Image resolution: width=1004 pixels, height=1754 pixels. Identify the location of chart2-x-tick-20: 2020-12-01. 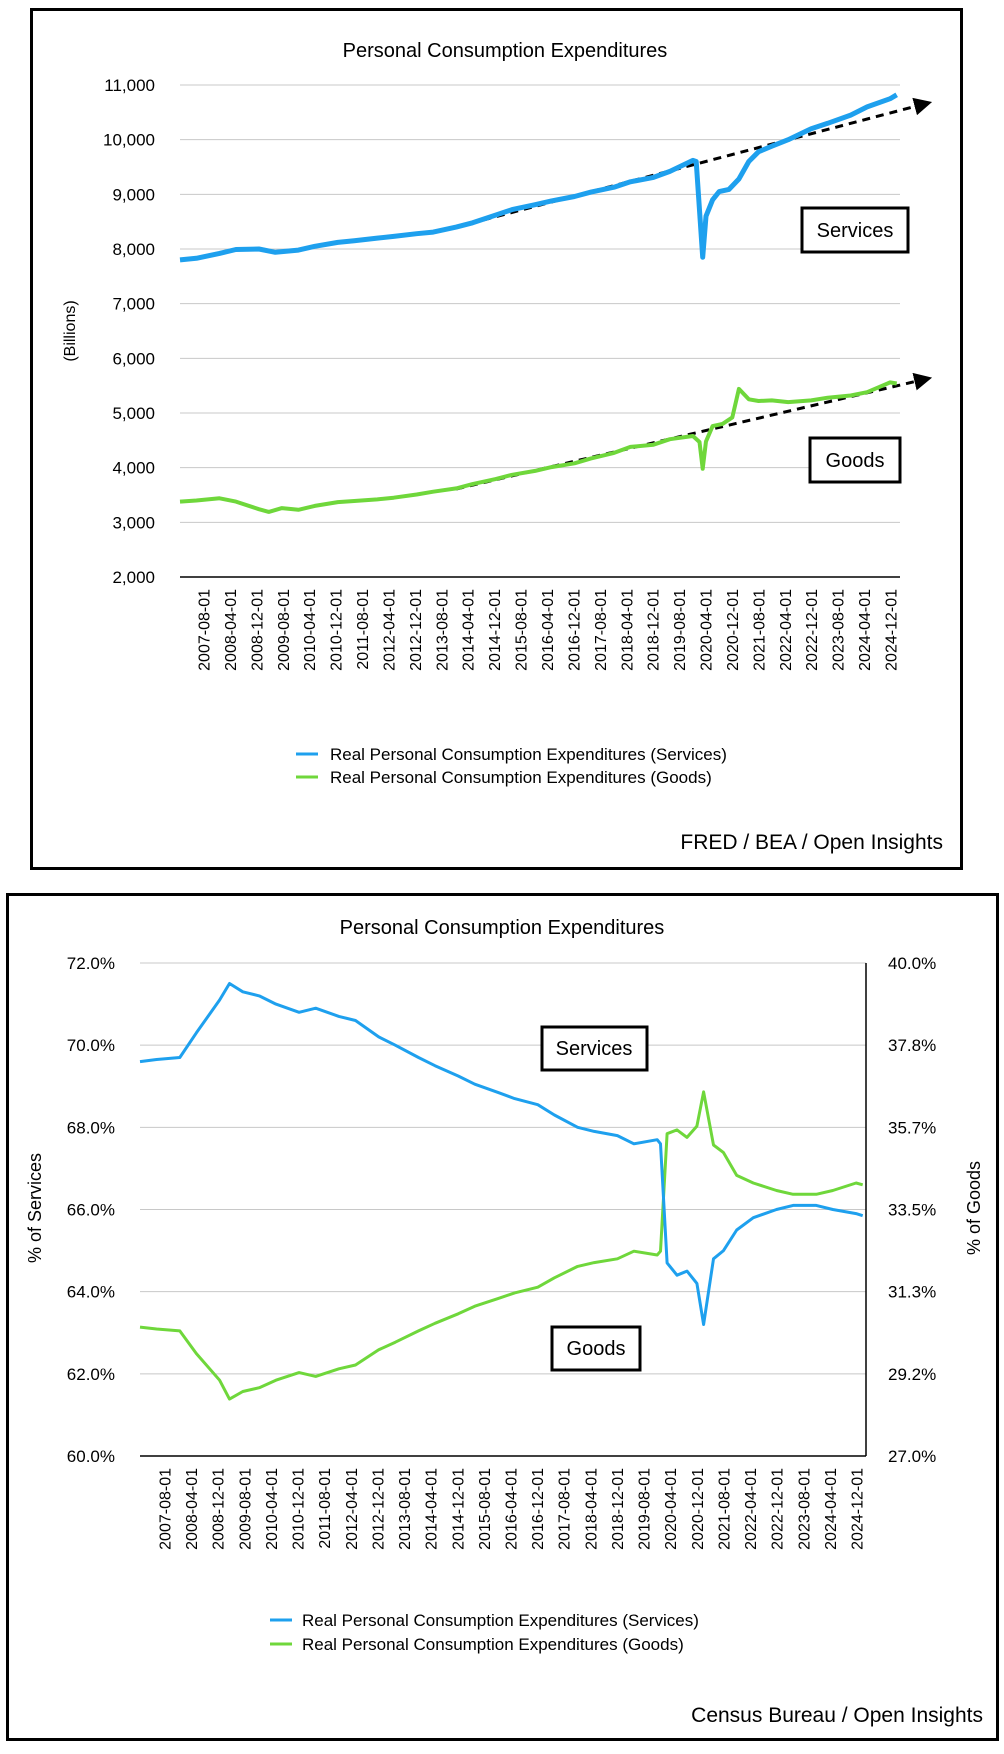
(698, 1509).